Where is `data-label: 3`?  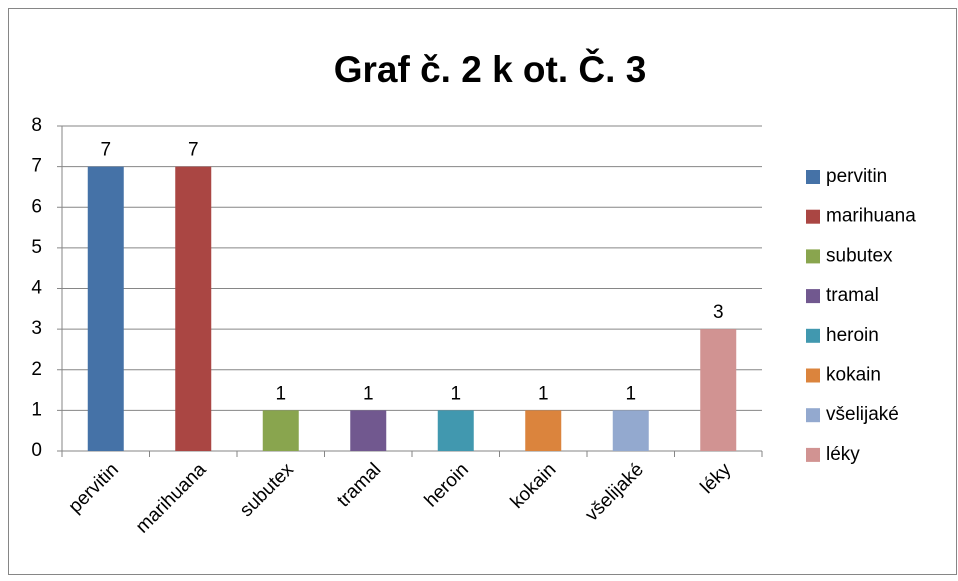 data-label: 3 is located at coordinates (718, 312).